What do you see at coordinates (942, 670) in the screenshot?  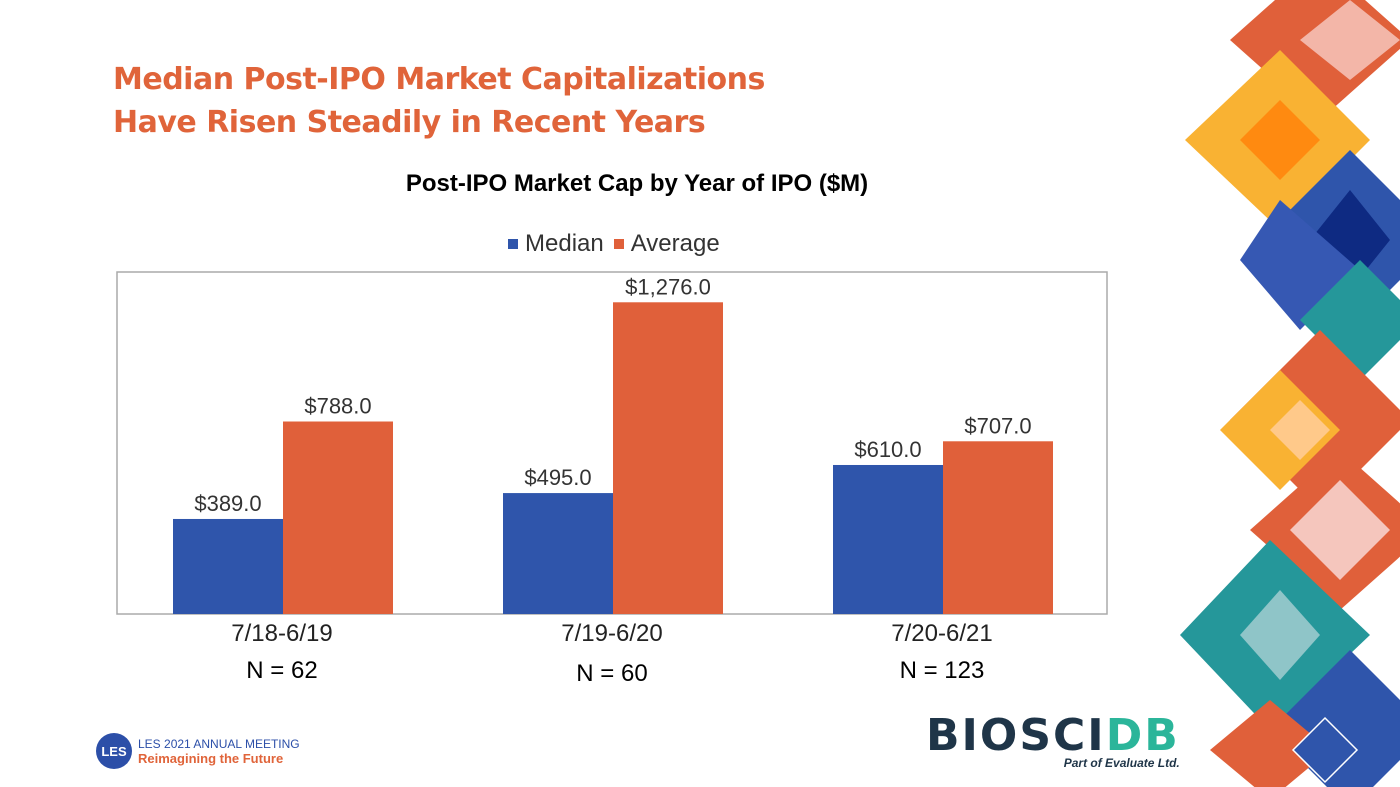 I see `sample-size-label: N = 123` at bounding box center [942, 670].